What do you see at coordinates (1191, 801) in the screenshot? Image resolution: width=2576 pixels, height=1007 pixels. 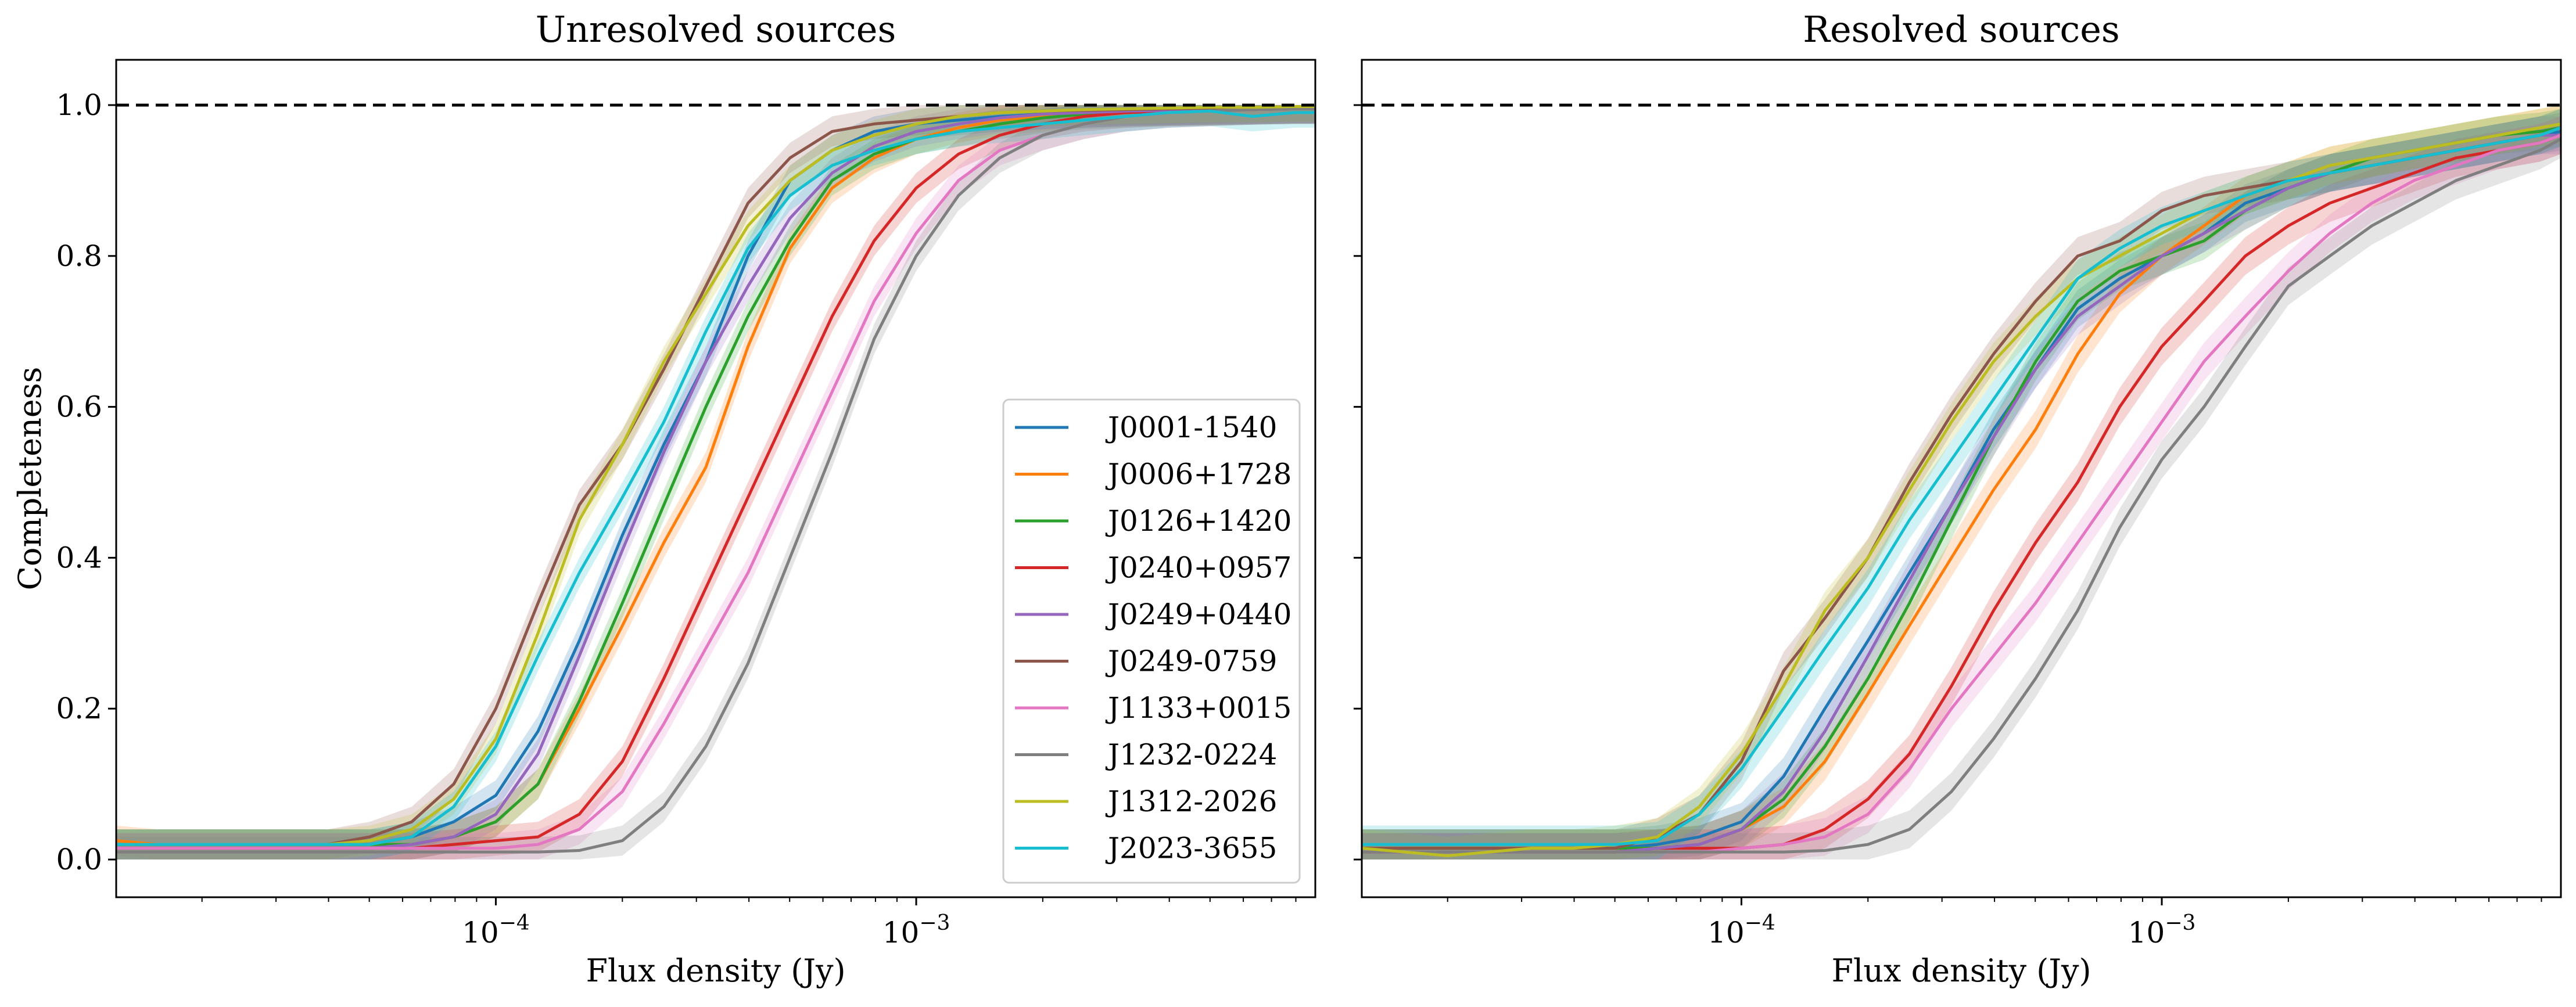 I see `legend-label: J1312-2026` at bounding box center [1191, 801].